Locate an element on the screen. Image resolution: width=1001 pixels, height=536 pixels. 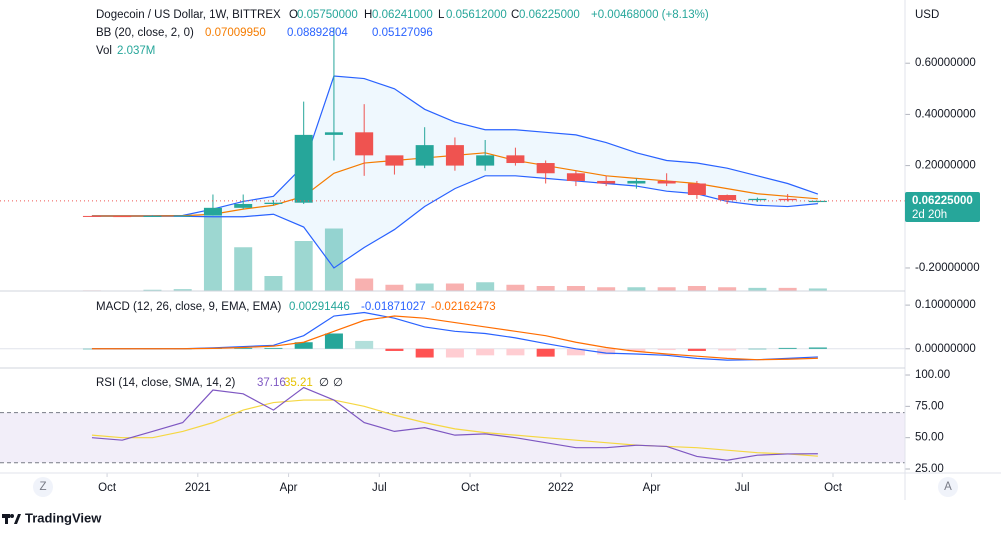
h-value: 0.06241000 is located at coordinates (402, 15).